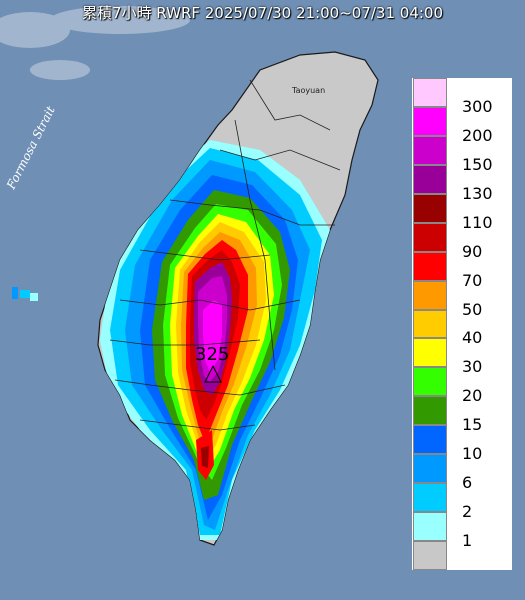 The image size is (525, 600). What do you see at coordinates (477, 106) in the screenshot?
I see `legend-label: 300` at bounding box center [477, 106].